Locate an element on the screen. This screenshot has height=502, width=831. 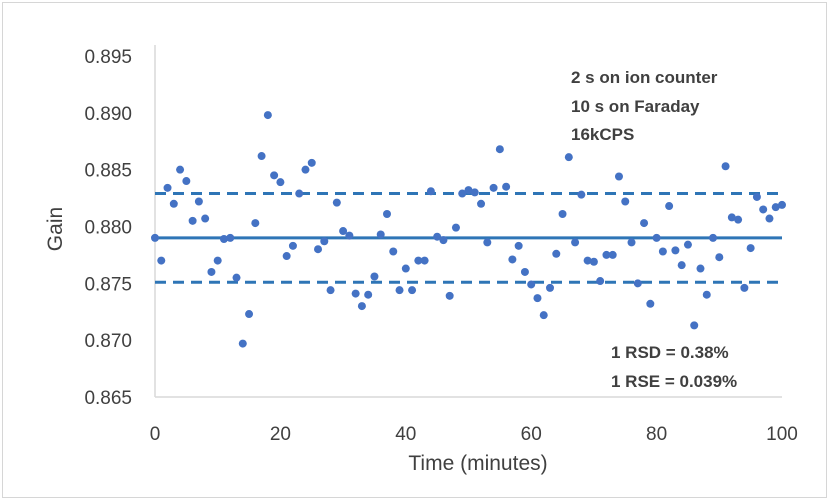
y-tick-label: 0.880 is located at coordinates (108, 228).